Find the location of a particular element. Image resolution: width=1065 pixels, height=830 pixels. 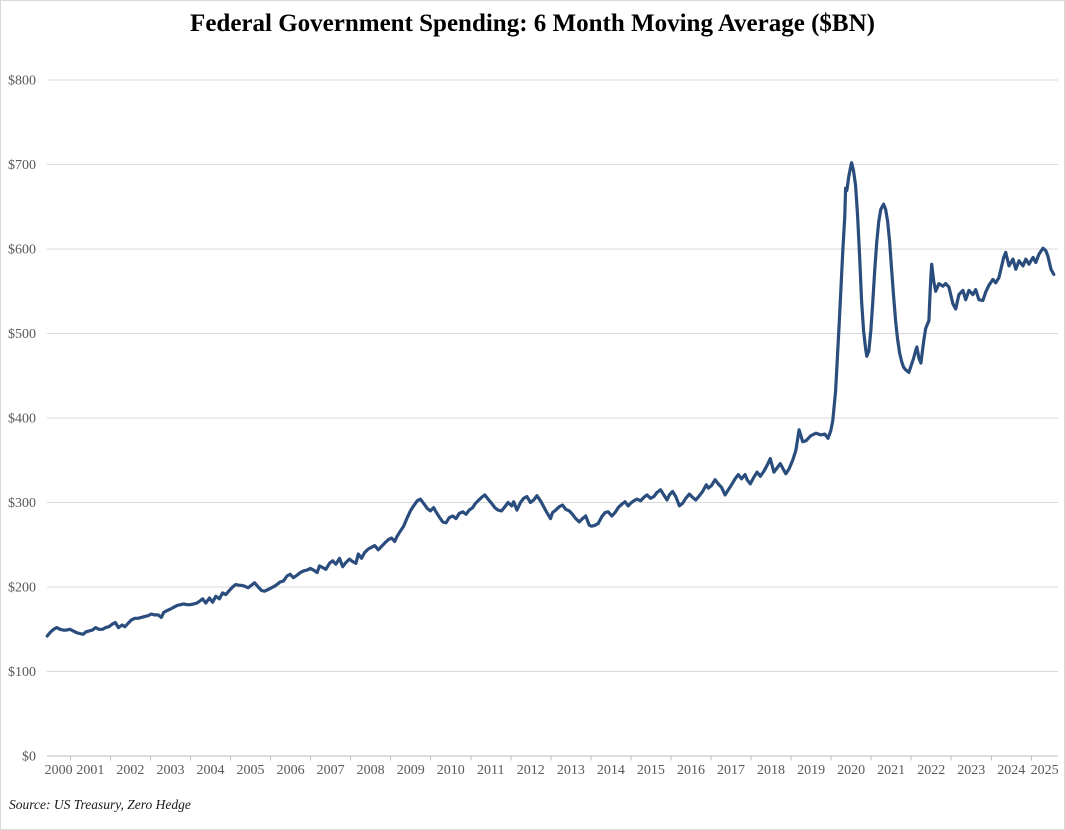

x-axis is located at coordinates (552, 758).